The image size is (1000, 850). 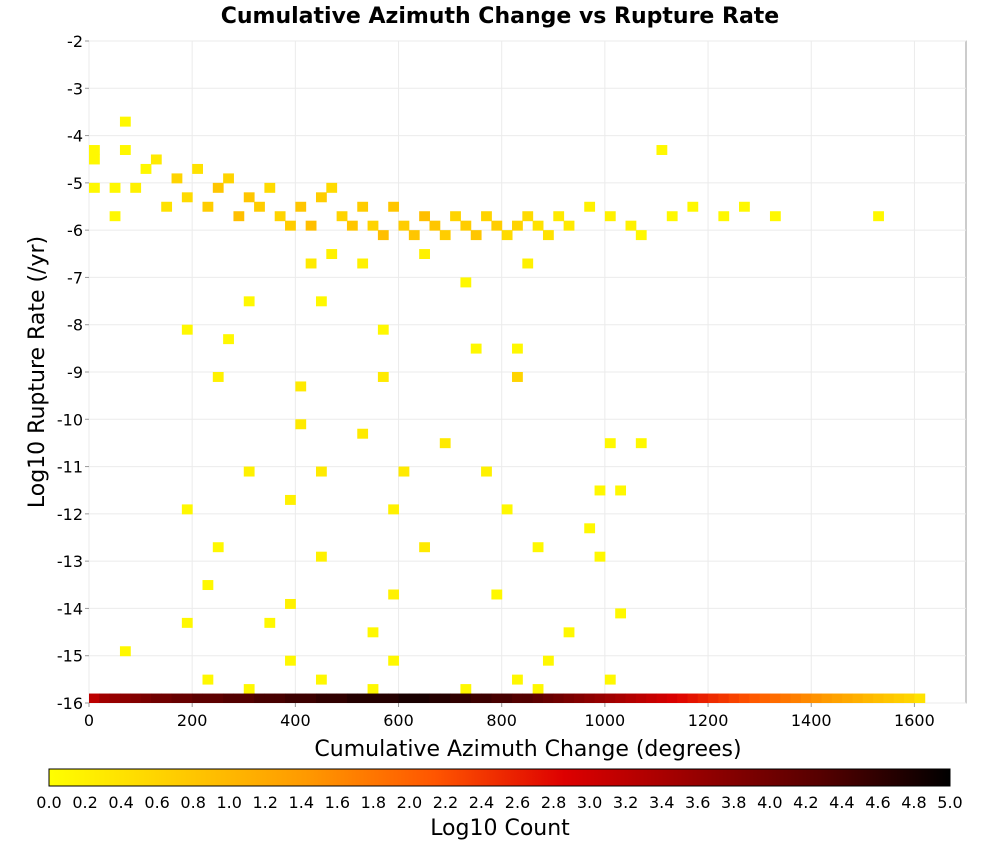 I want to click on colorbar-tick-label: 4.4, so click(x=841, y=802).